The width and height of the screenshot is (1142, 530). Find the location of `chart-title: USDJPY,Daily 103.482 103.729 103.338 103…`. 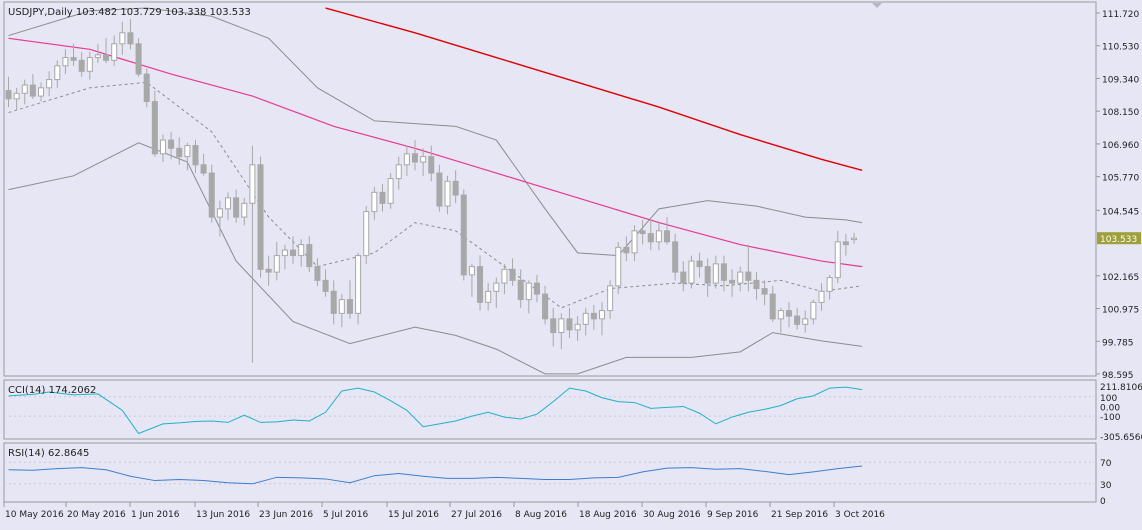

chart-title: USDJPY,Daily 103.482 103.729 103.338 103… is located at coordinates (129, 12).